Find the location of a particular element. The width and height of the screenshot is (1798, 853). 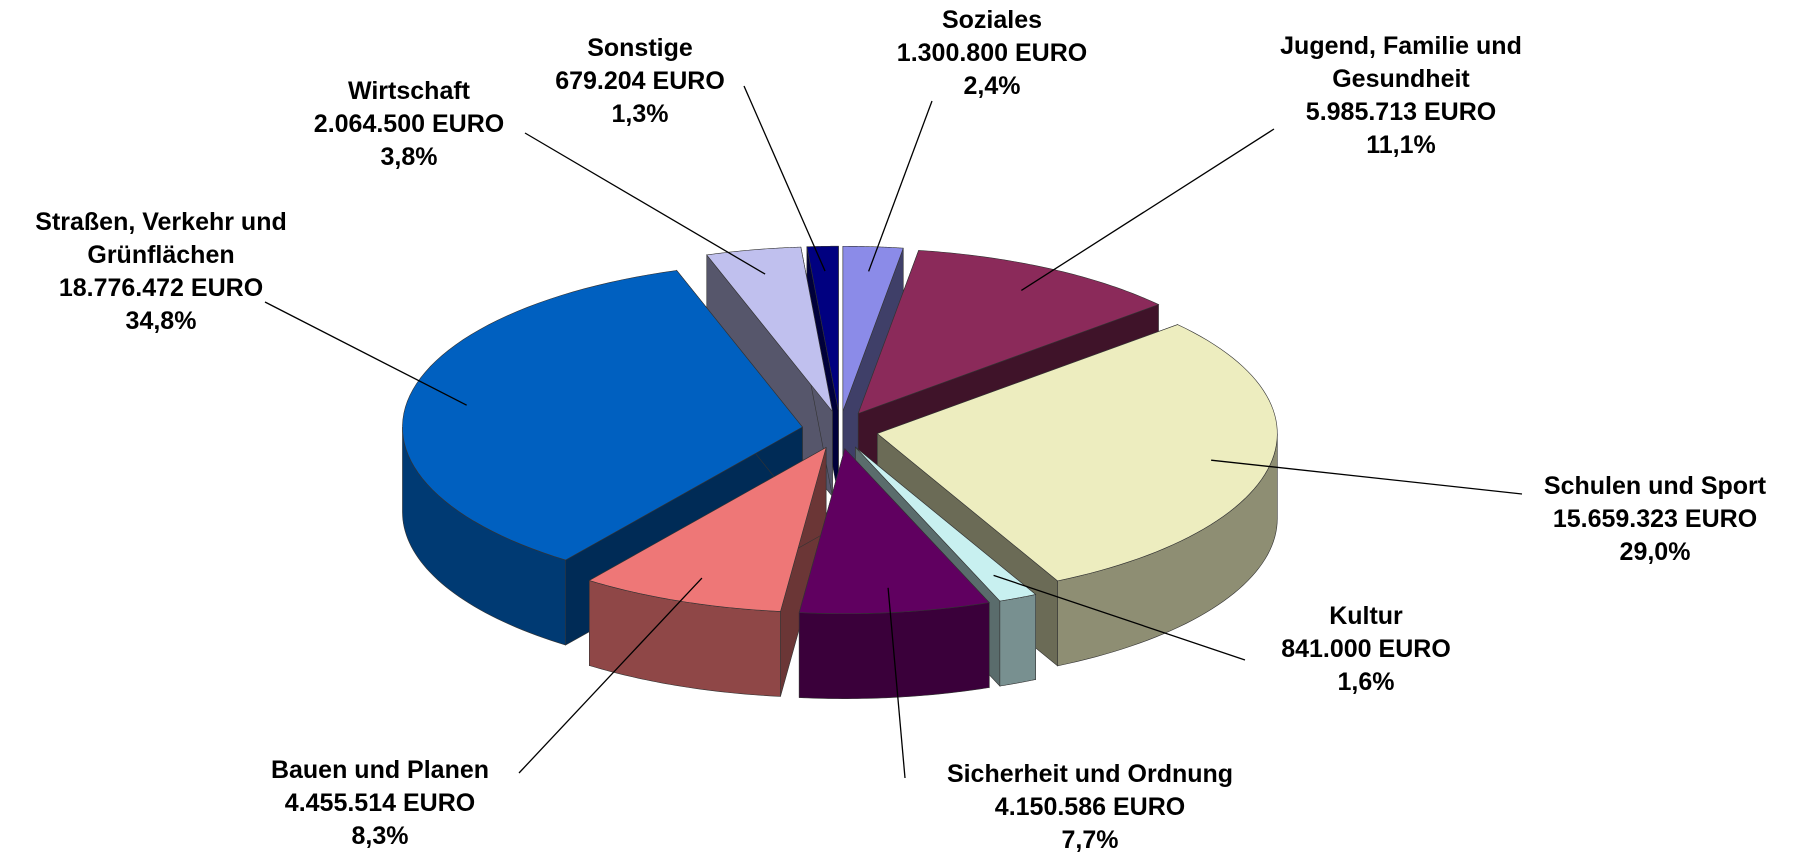

slice-label: Wirtschaft 2.064.500 EURO 3,8% is located at coordinates (409, 124).